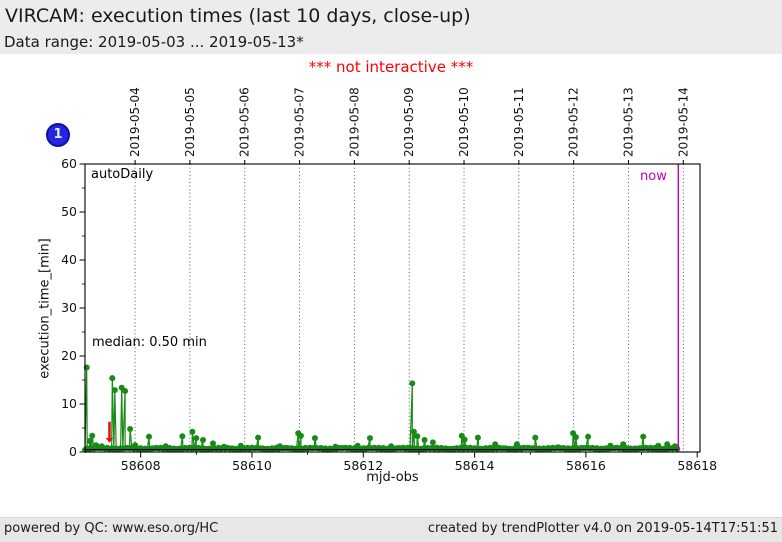  Describe the element at coordinates (363, 465) in the screenshot. I see `svg-text: 58612` at that location.